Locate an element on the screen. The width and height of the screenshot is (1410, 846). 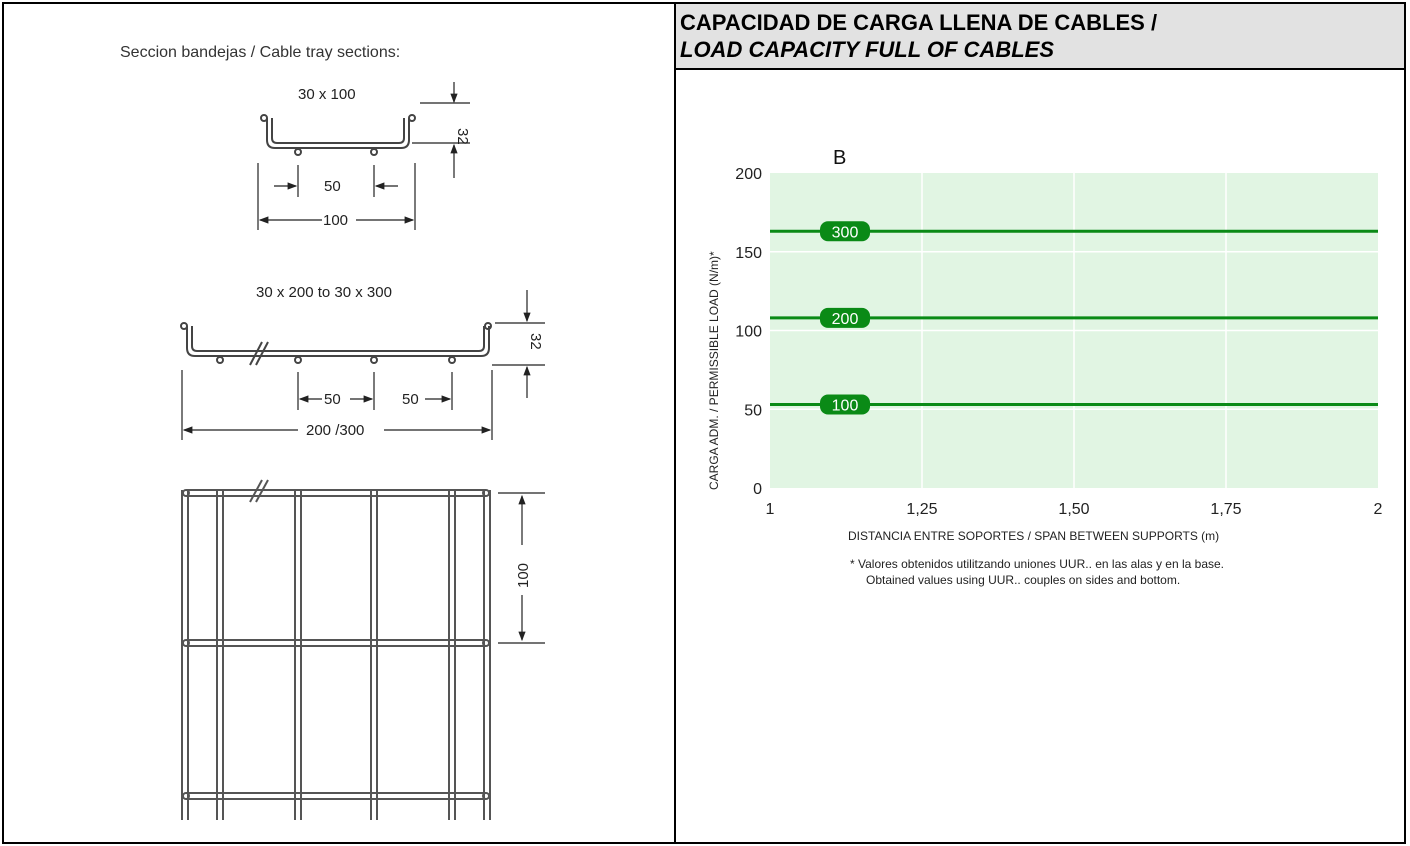
section2-height-label: 32 is located at coordinates (535, 341).